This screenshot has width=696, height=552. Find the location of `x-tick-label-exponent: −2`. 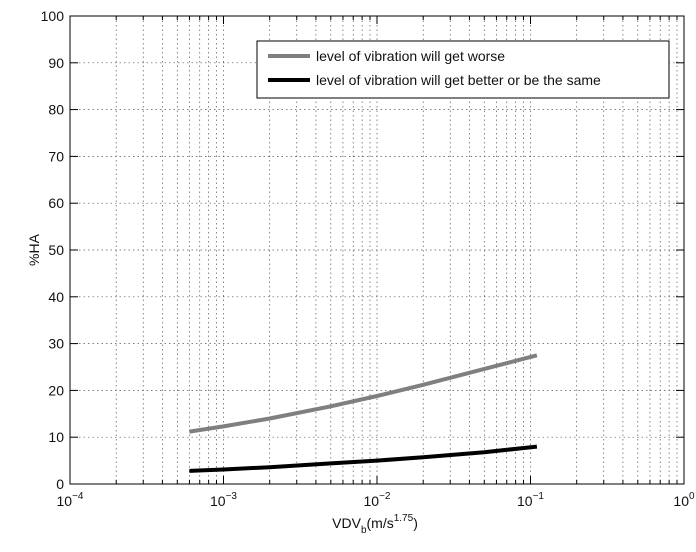

x-tick-label-exponent: −2 is located at coordinates (385, 496).